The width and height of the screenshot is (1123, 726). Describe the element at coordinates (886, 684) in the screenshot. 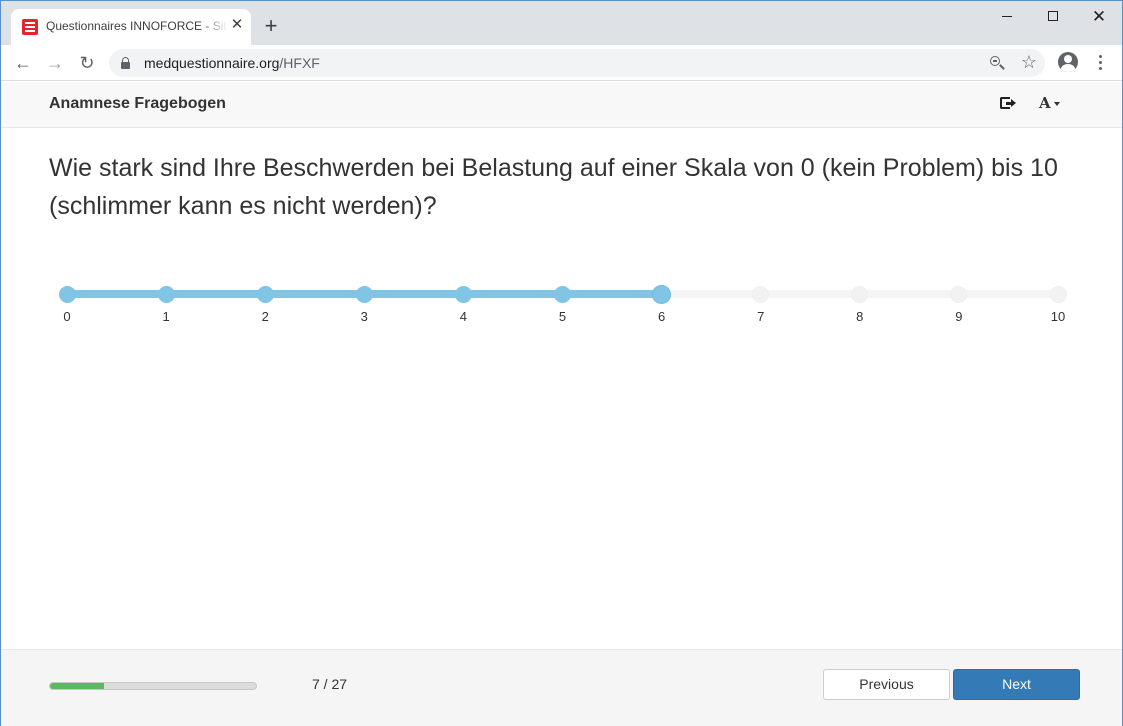

I see `previous-button: Previous` at that location.